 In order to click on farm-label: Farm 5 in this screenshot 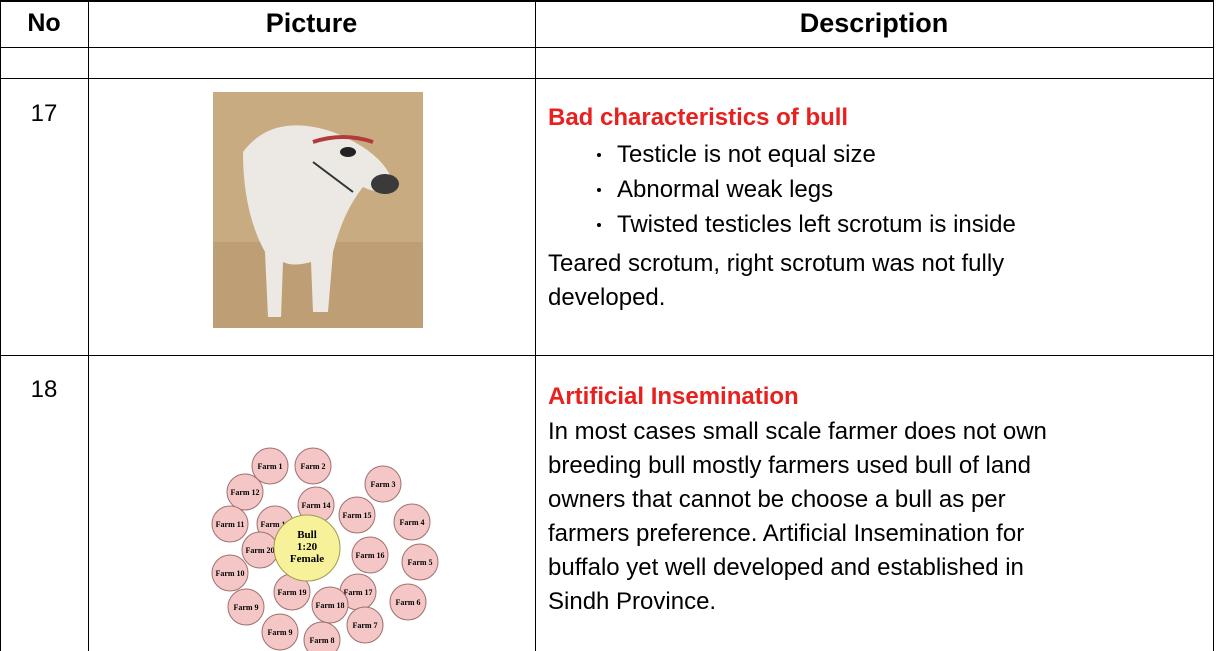, I will do `click(419, 562)`.